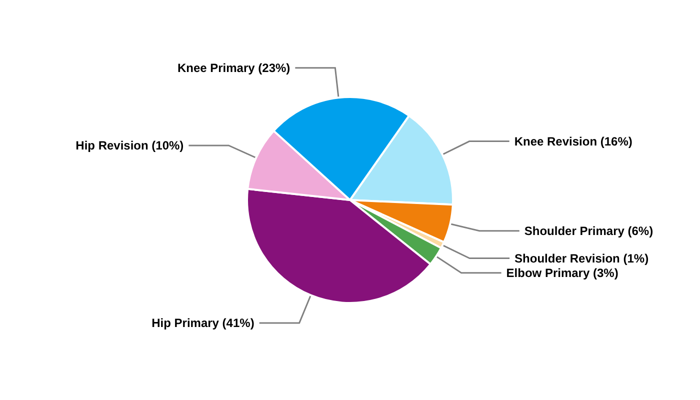 The height and width of the screenshot is (400, 700). What do you see at coordinates (233, 67) in the screenshot?
I see `slice-label: Knee Primary (23%)` at bounding box center [233, 67].